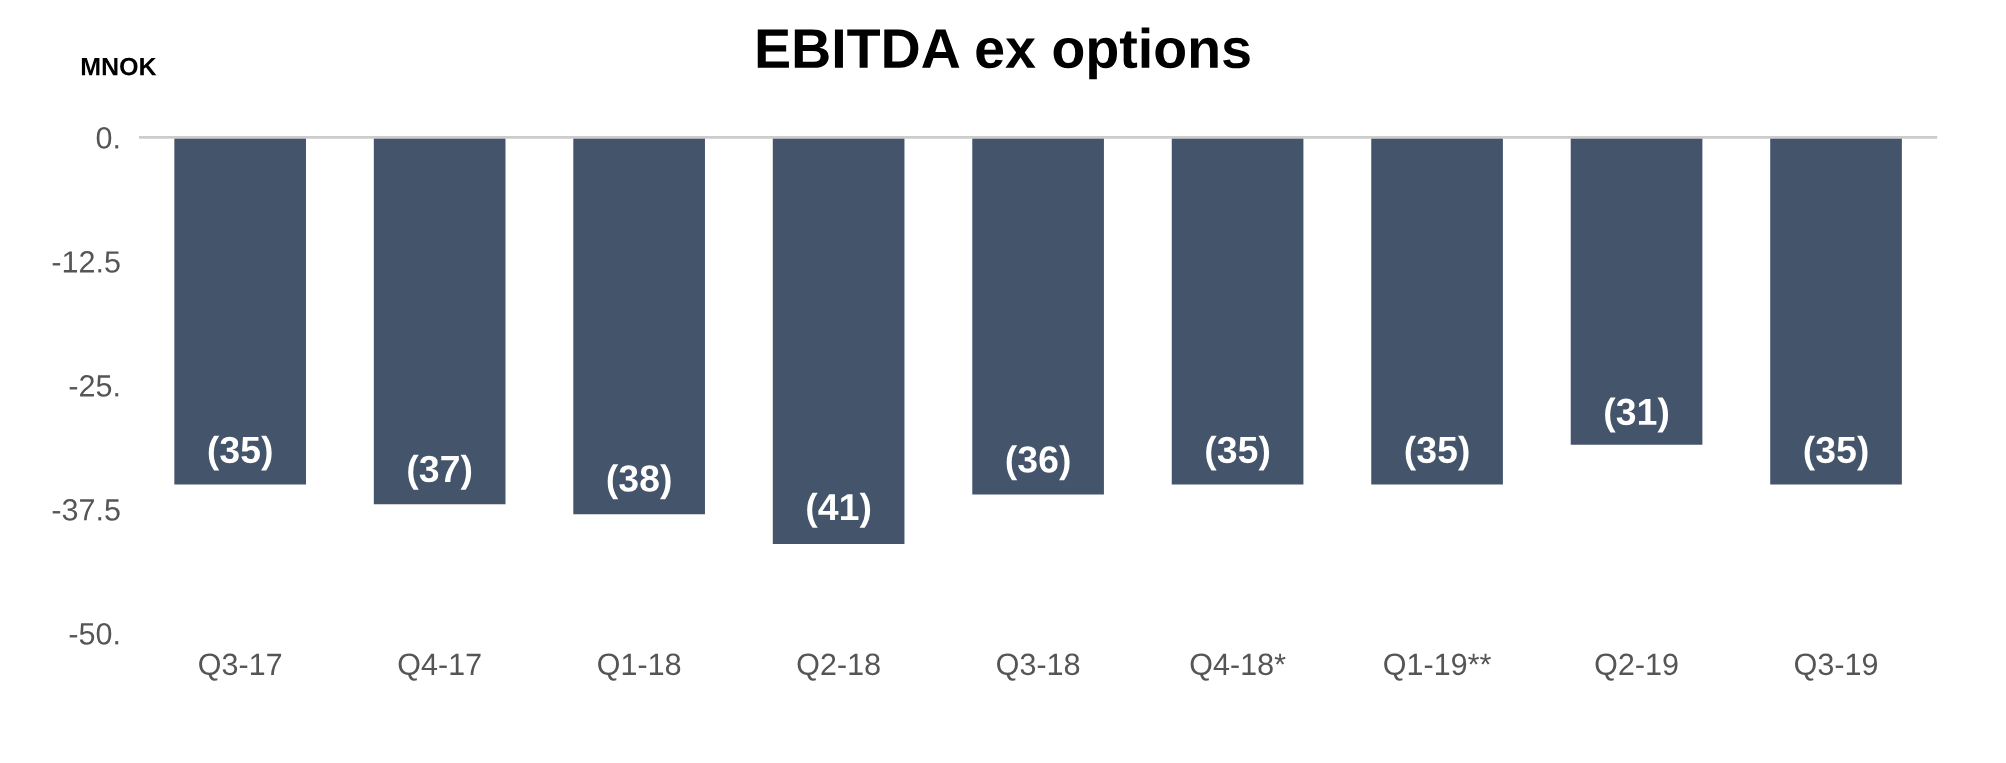  I want to click on x-tick-label: Q4-17, so click(439, 667).